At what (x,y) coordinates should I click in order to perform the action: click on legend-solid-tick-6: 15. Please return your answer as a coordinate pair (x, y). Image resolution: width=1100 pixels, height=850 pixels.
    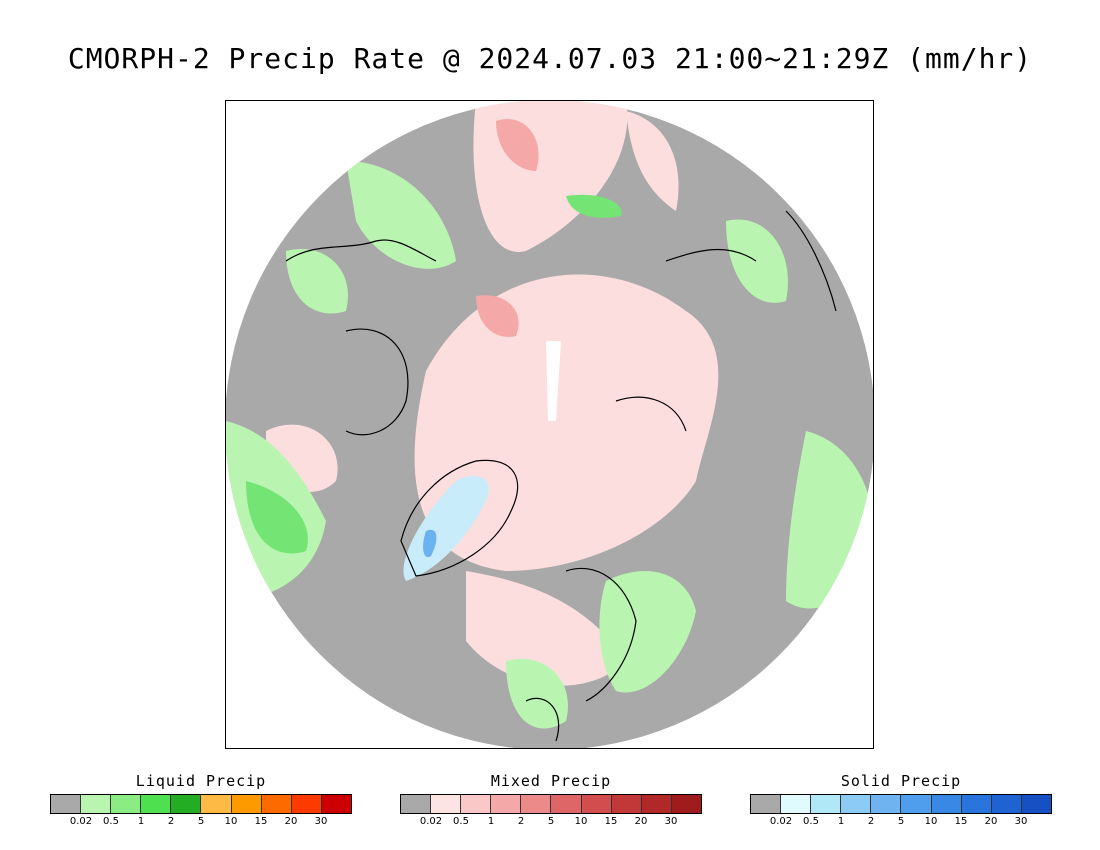
    Looking at the image, I should click on (961, 821).